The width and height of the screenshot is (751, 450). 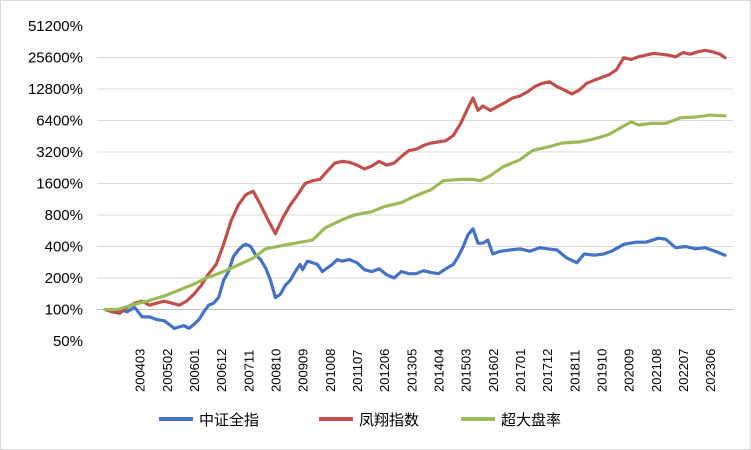 What do you see at coordinates (59, 184) in the screenshot?
I see `y-tick-label: 1600%` at bounding box center [59, 184].